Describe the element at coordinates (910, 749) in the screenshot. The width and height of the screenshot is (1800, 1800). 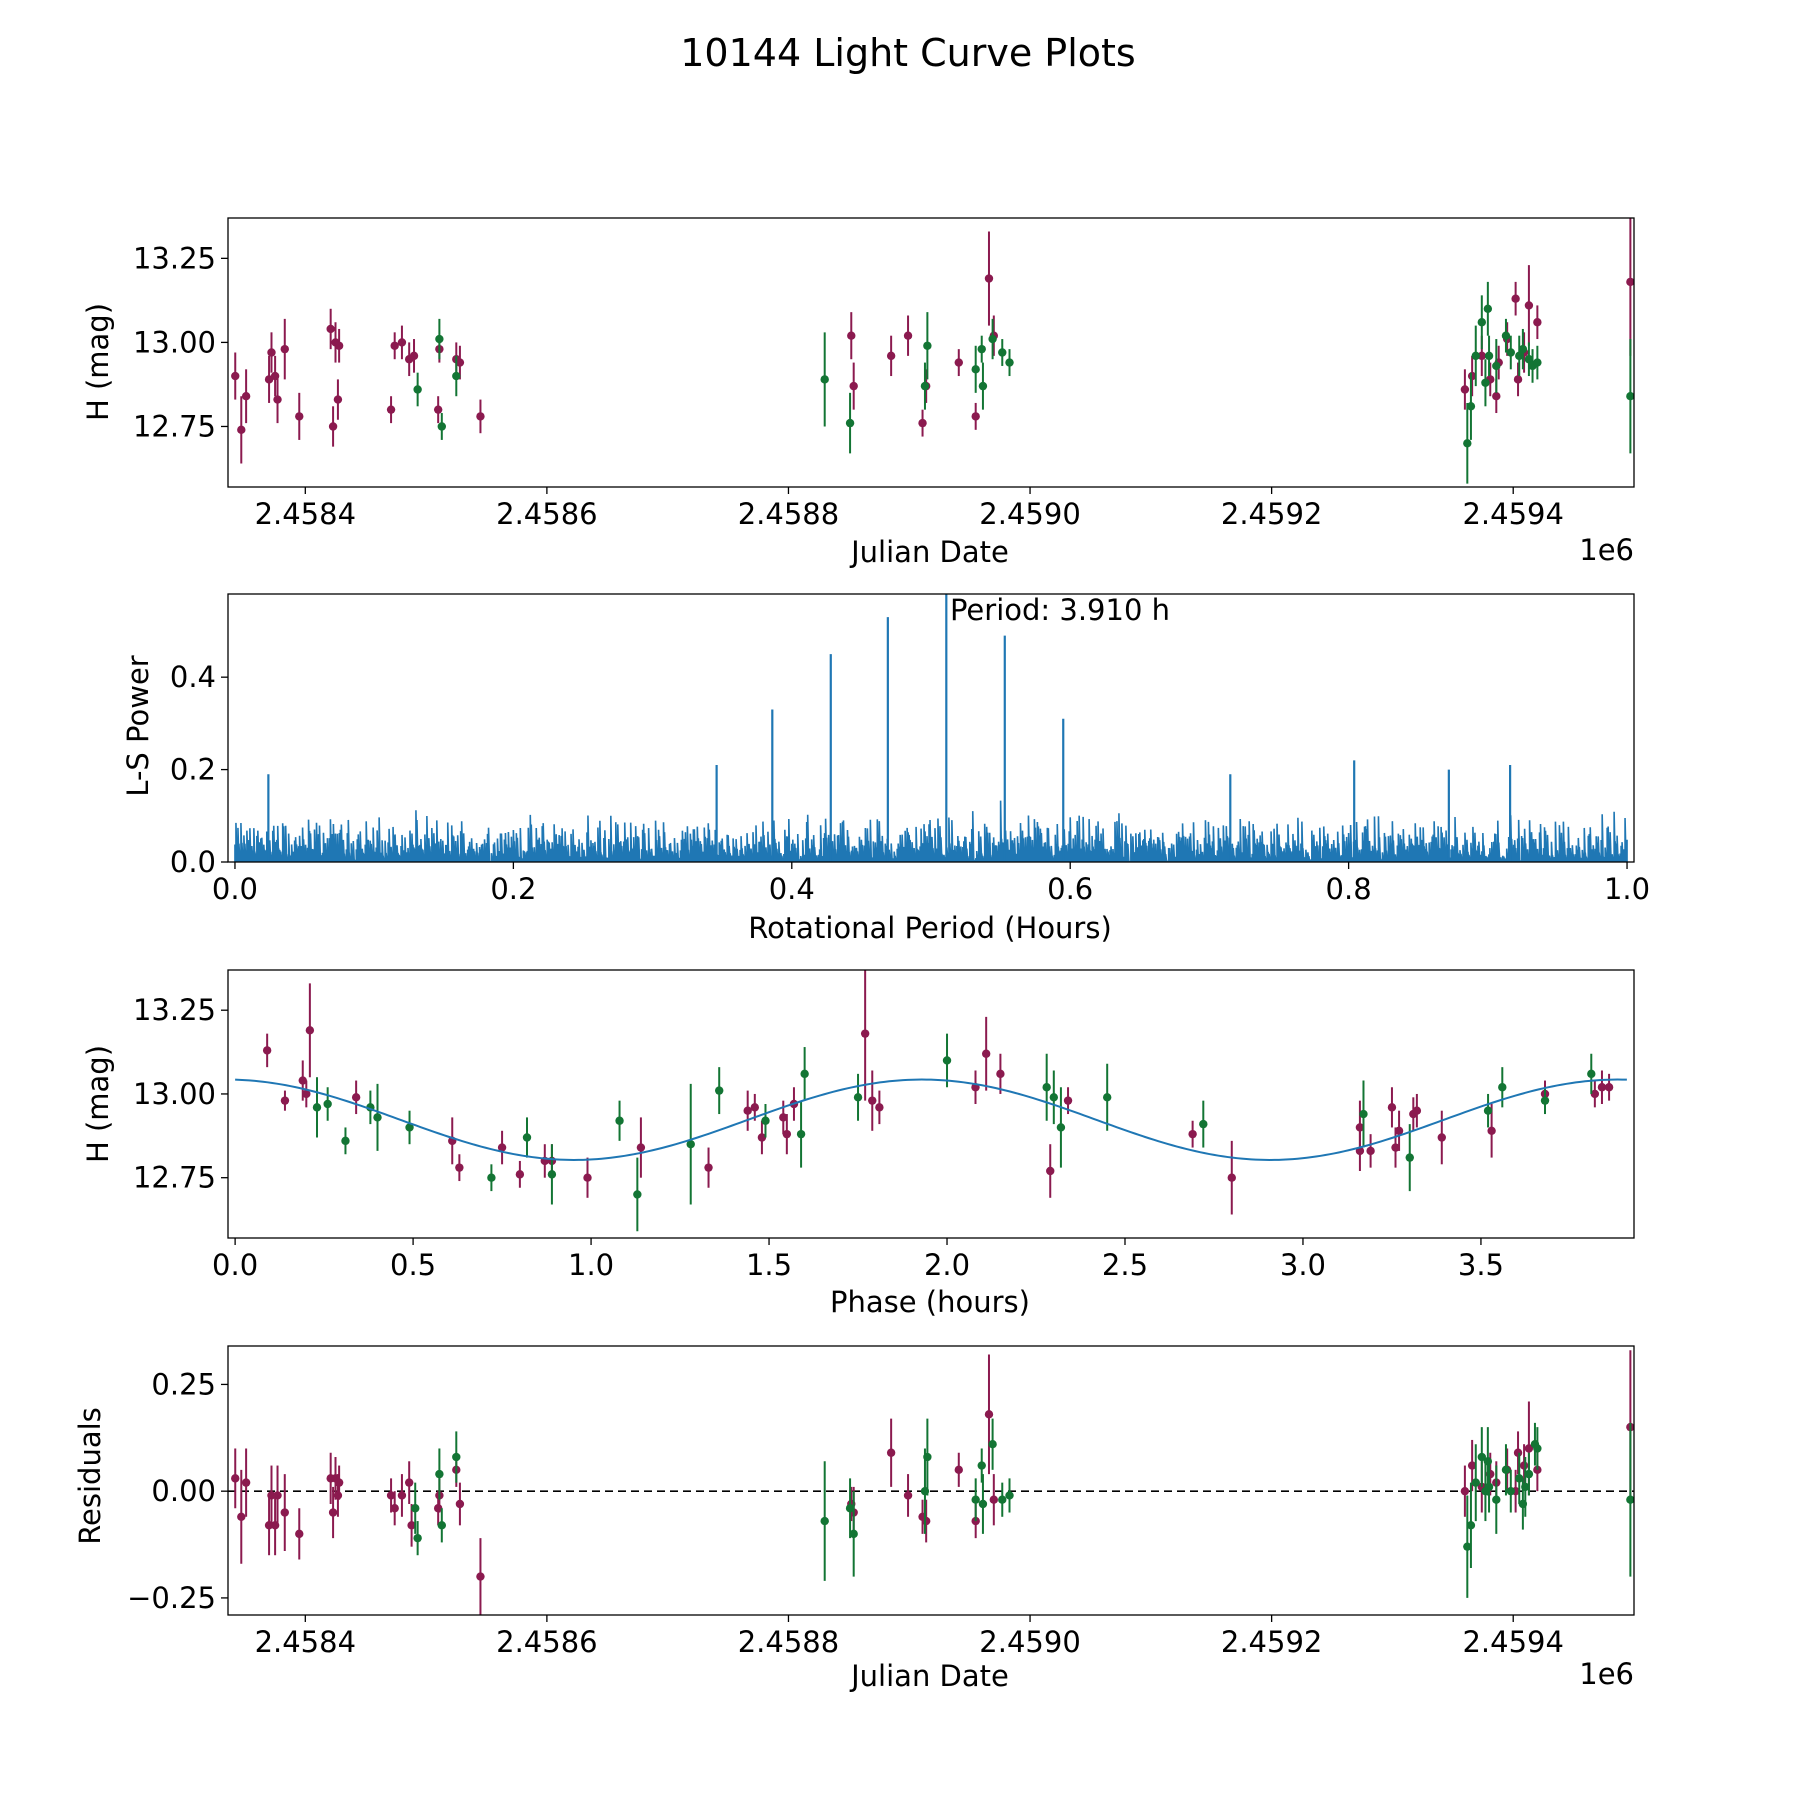
I see `periodogram-plot-area: 0.0 0.2 0.4 0.6 0.8 1.0 0.0 0.2 0.4` at that location.